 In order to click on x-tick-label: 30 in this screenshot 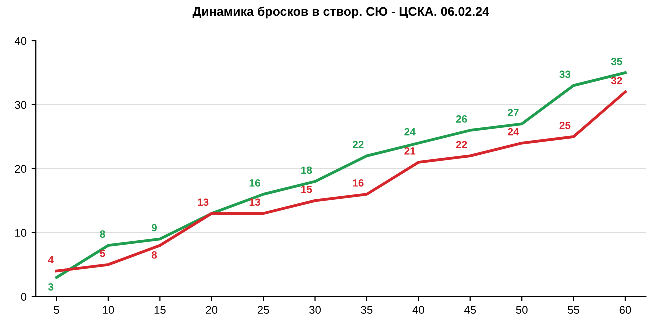, I will do `click(316, 310)`.